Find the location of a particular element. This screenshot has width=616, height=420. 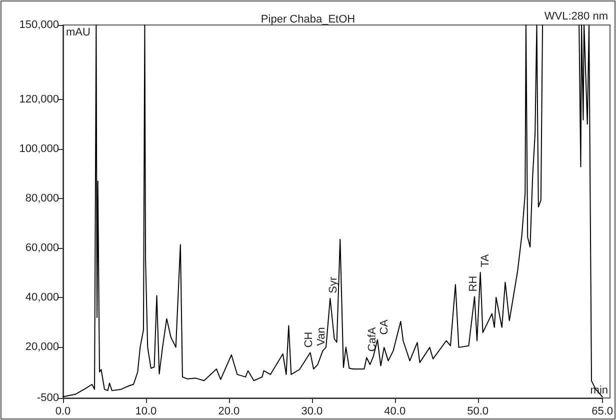

y-tick-label: 80,000 is located at coordinates (42, 198).